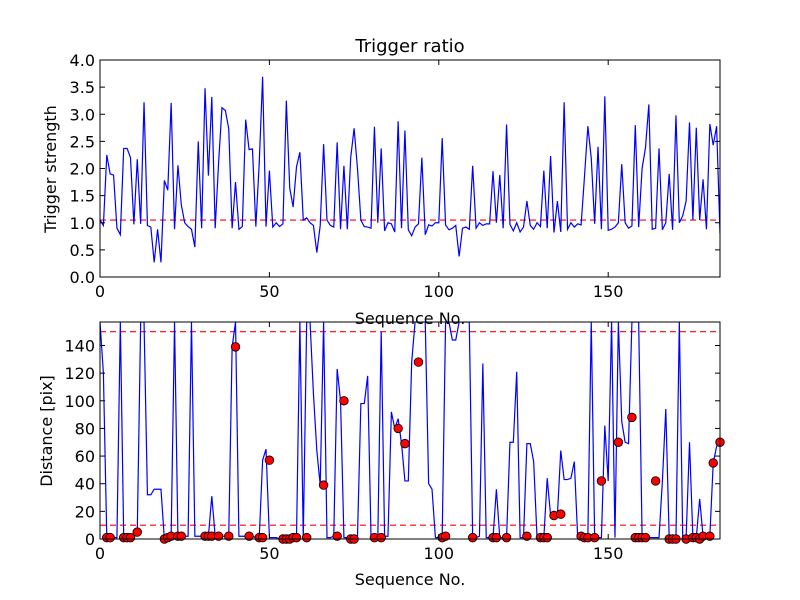 Image resolution: width=800 pixels, height=600 pixels. What do you see at coordinates (82, 60) in the screenshot?
I see `y-tick-label: 4.0` at bounding box center [82, 60].